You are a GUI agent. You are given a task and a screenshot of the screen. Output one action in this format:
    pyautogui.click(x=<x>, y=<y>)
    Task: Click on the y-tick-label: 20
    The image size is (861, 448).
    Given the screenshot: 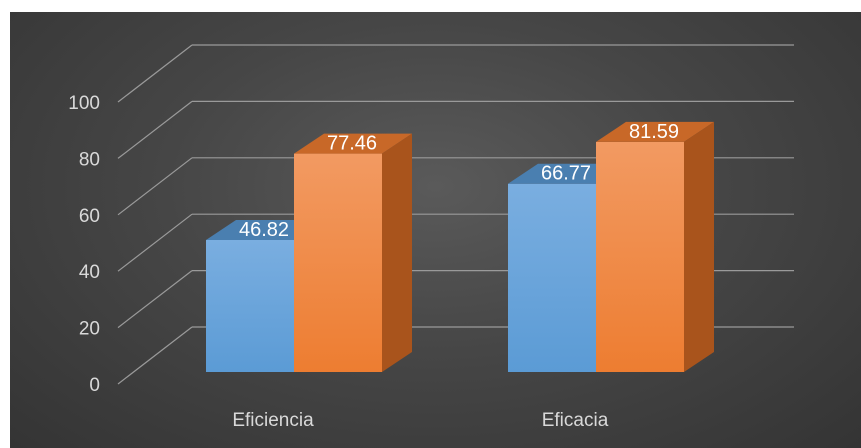 What is the action you would take?
    pyautogui.click(x=89, y=329)
    